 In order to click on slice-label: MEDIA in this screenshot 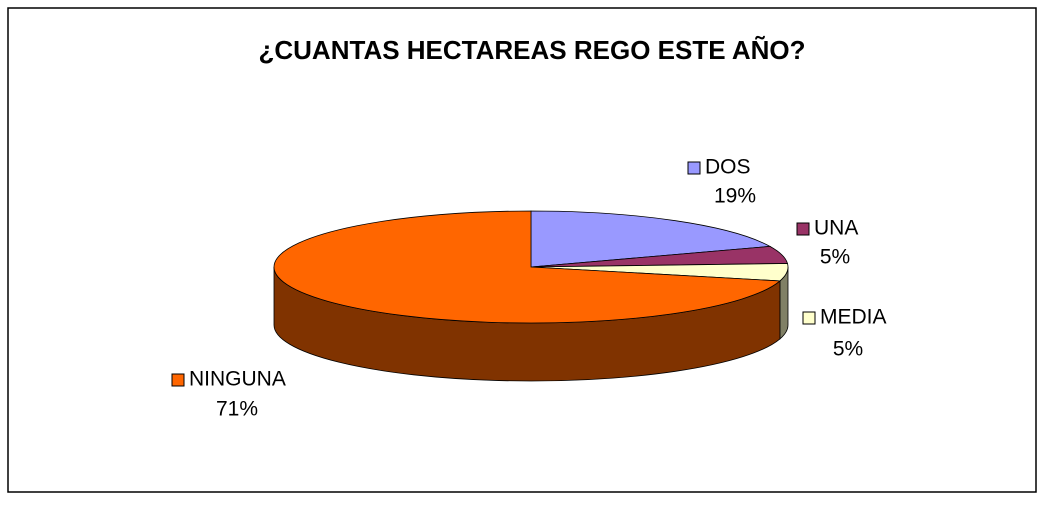, I will do `click(853, 317)`.